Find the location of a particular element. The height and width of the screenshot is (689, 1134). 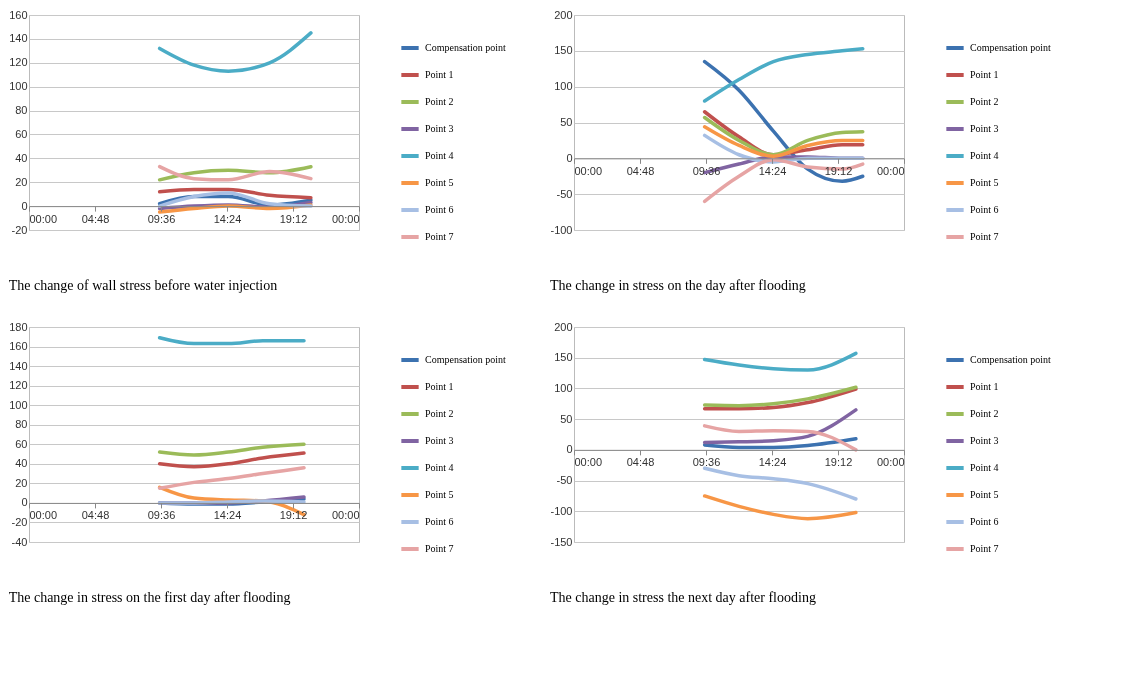

y-tick-label: -150 is located at coordinates (561, 541).